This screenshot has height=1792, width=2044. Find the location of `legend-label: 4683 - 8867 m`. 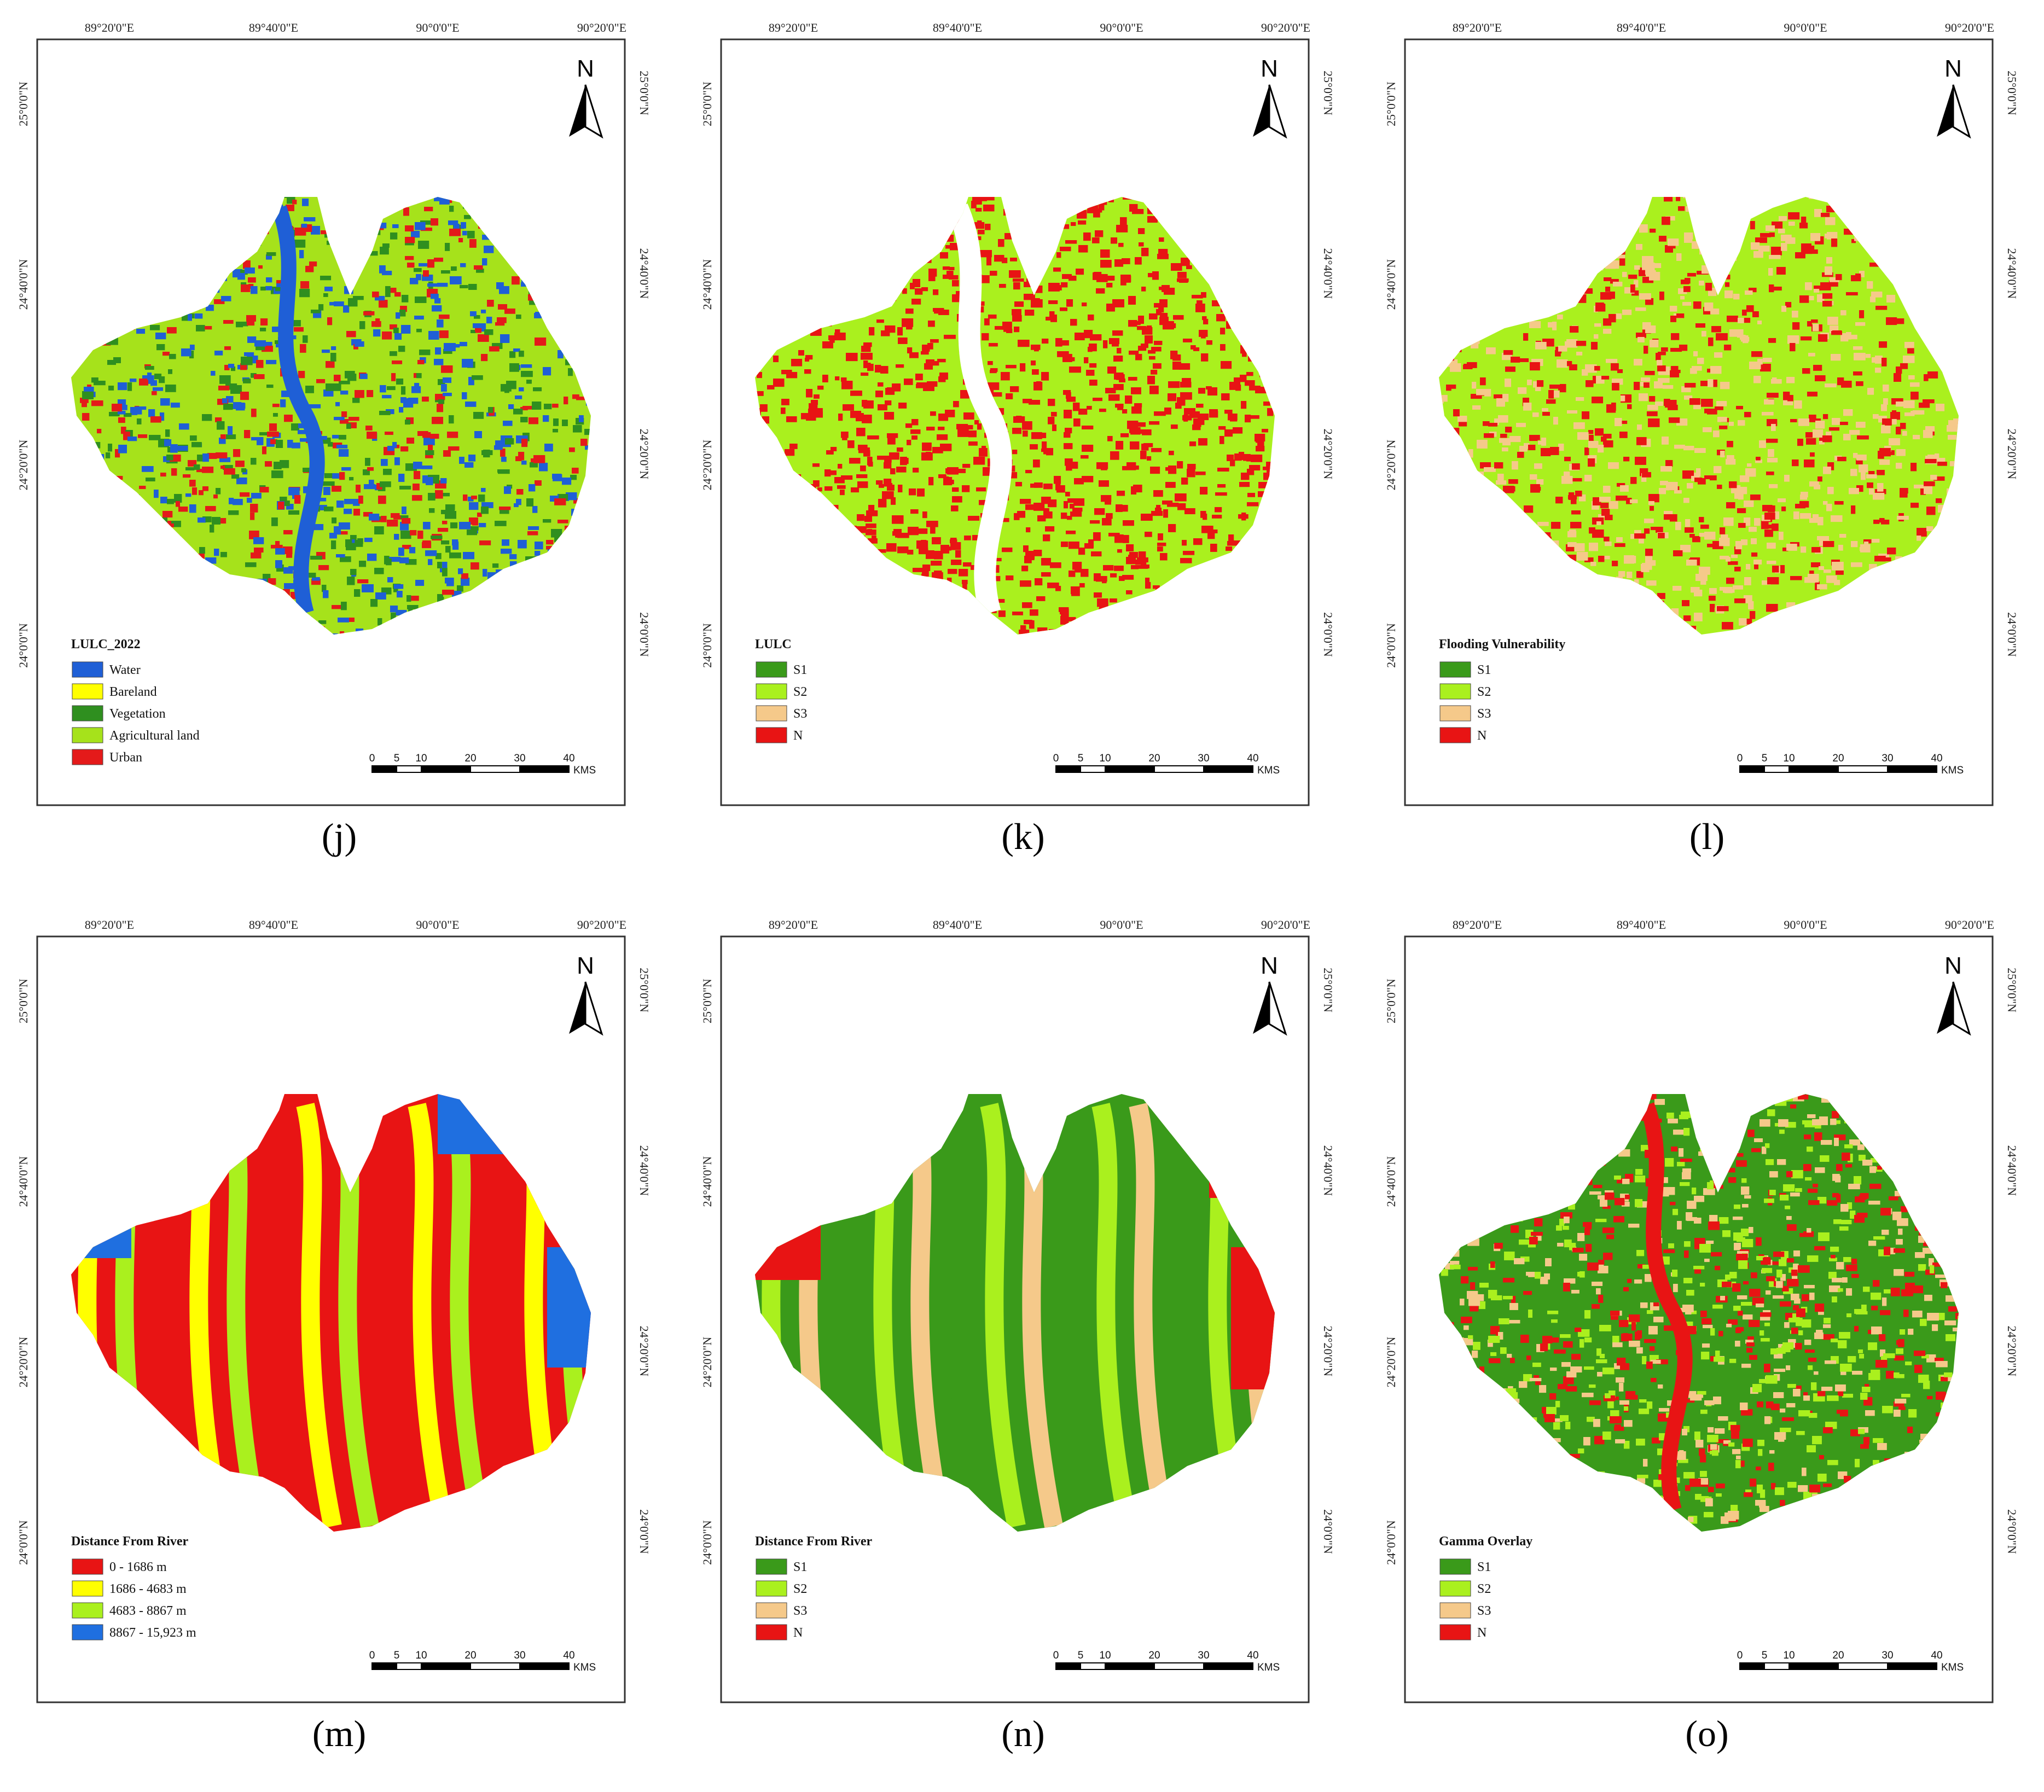

legend-label: 4683 - 8867 m is located at coordinates (148, 1611).